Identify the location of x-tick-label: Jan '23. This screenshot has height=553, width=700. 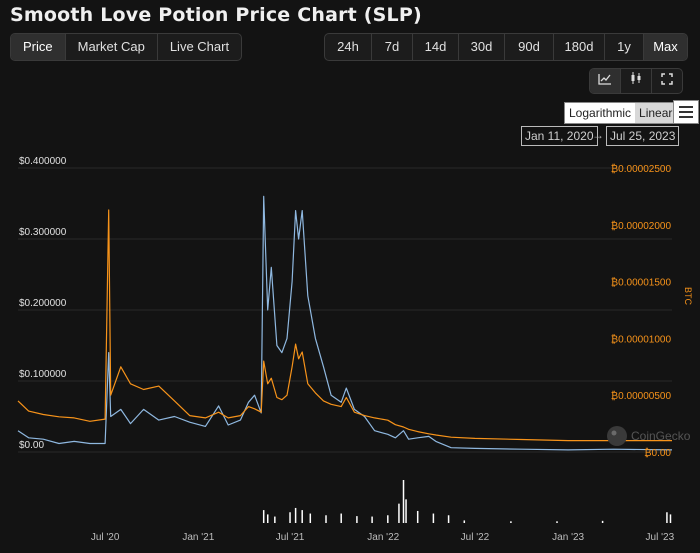
(568, 537).